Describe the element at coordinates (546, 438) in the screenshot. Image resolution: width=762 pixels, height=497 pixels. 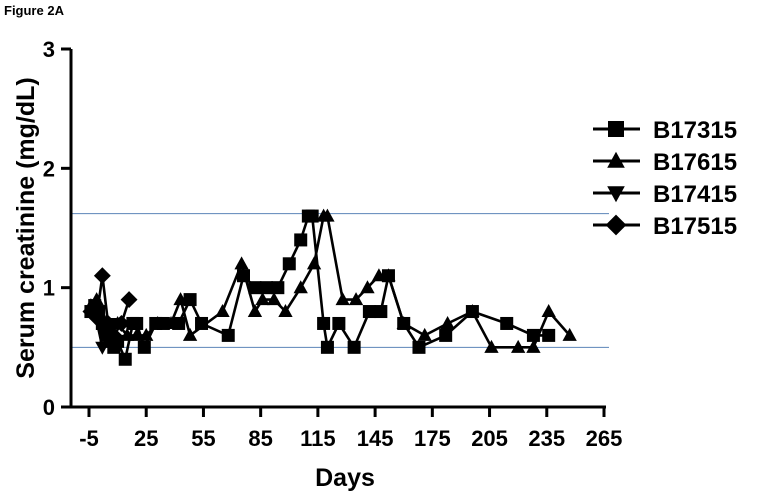
I see `x-tick-label: 235` at that location.